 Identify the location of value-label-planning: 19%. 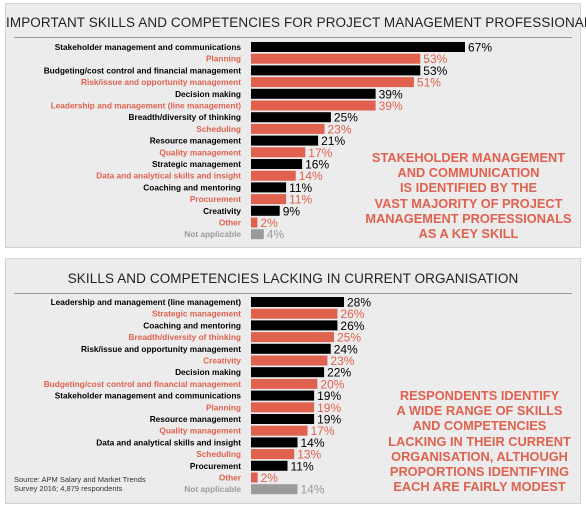
(329, 408).